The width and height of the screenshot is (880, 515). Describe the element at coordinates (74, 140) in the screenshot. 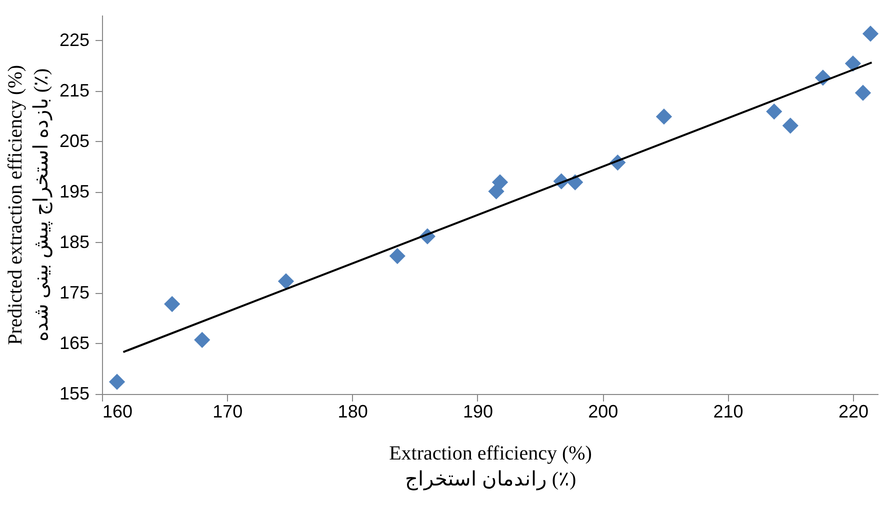

I see `y-tick-label: 205` at that location.